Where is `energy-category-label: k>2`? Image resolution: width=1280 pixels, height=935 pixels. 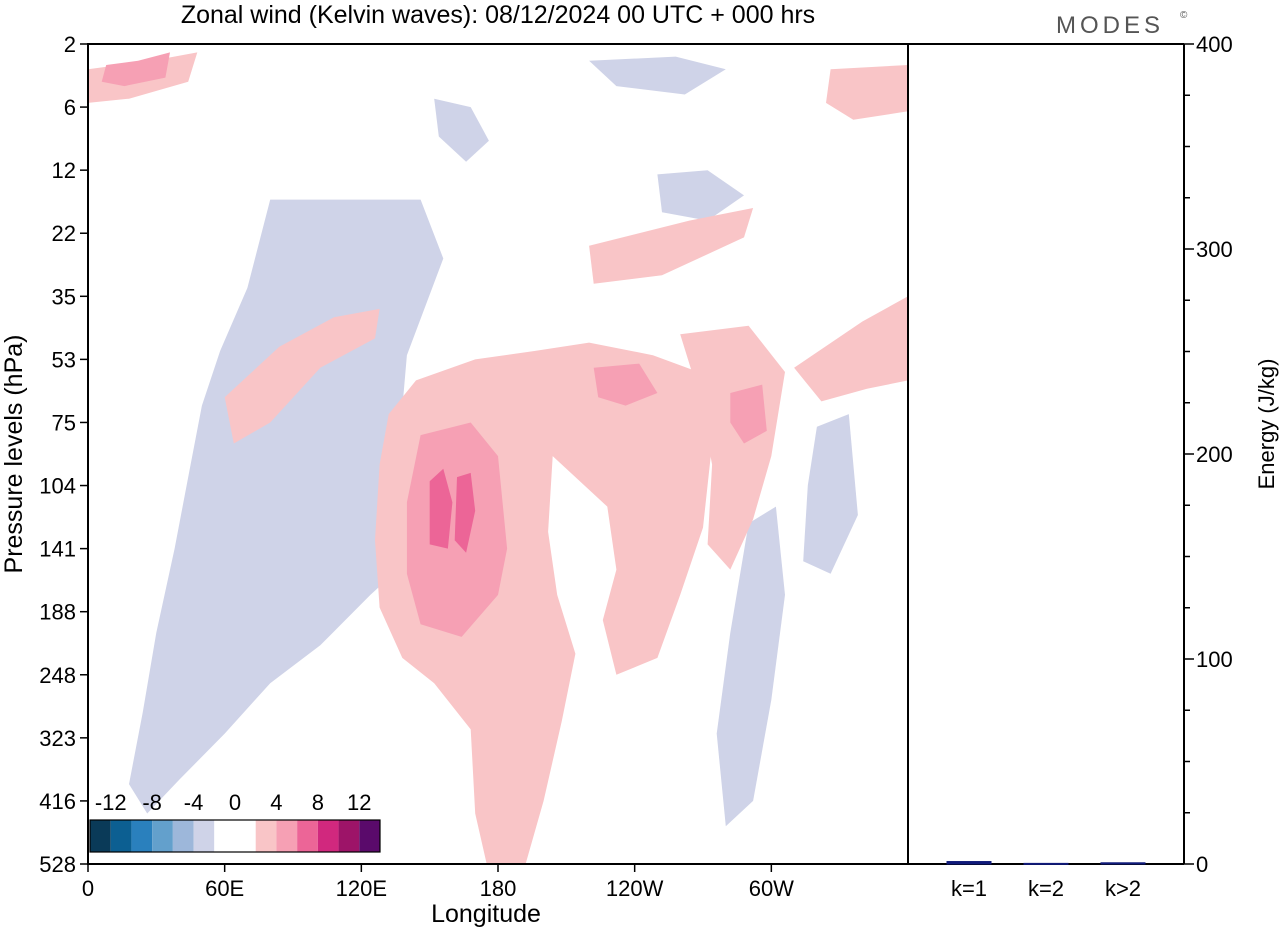 energy-category-label: k>2 is located at coordinates (1123, 888).